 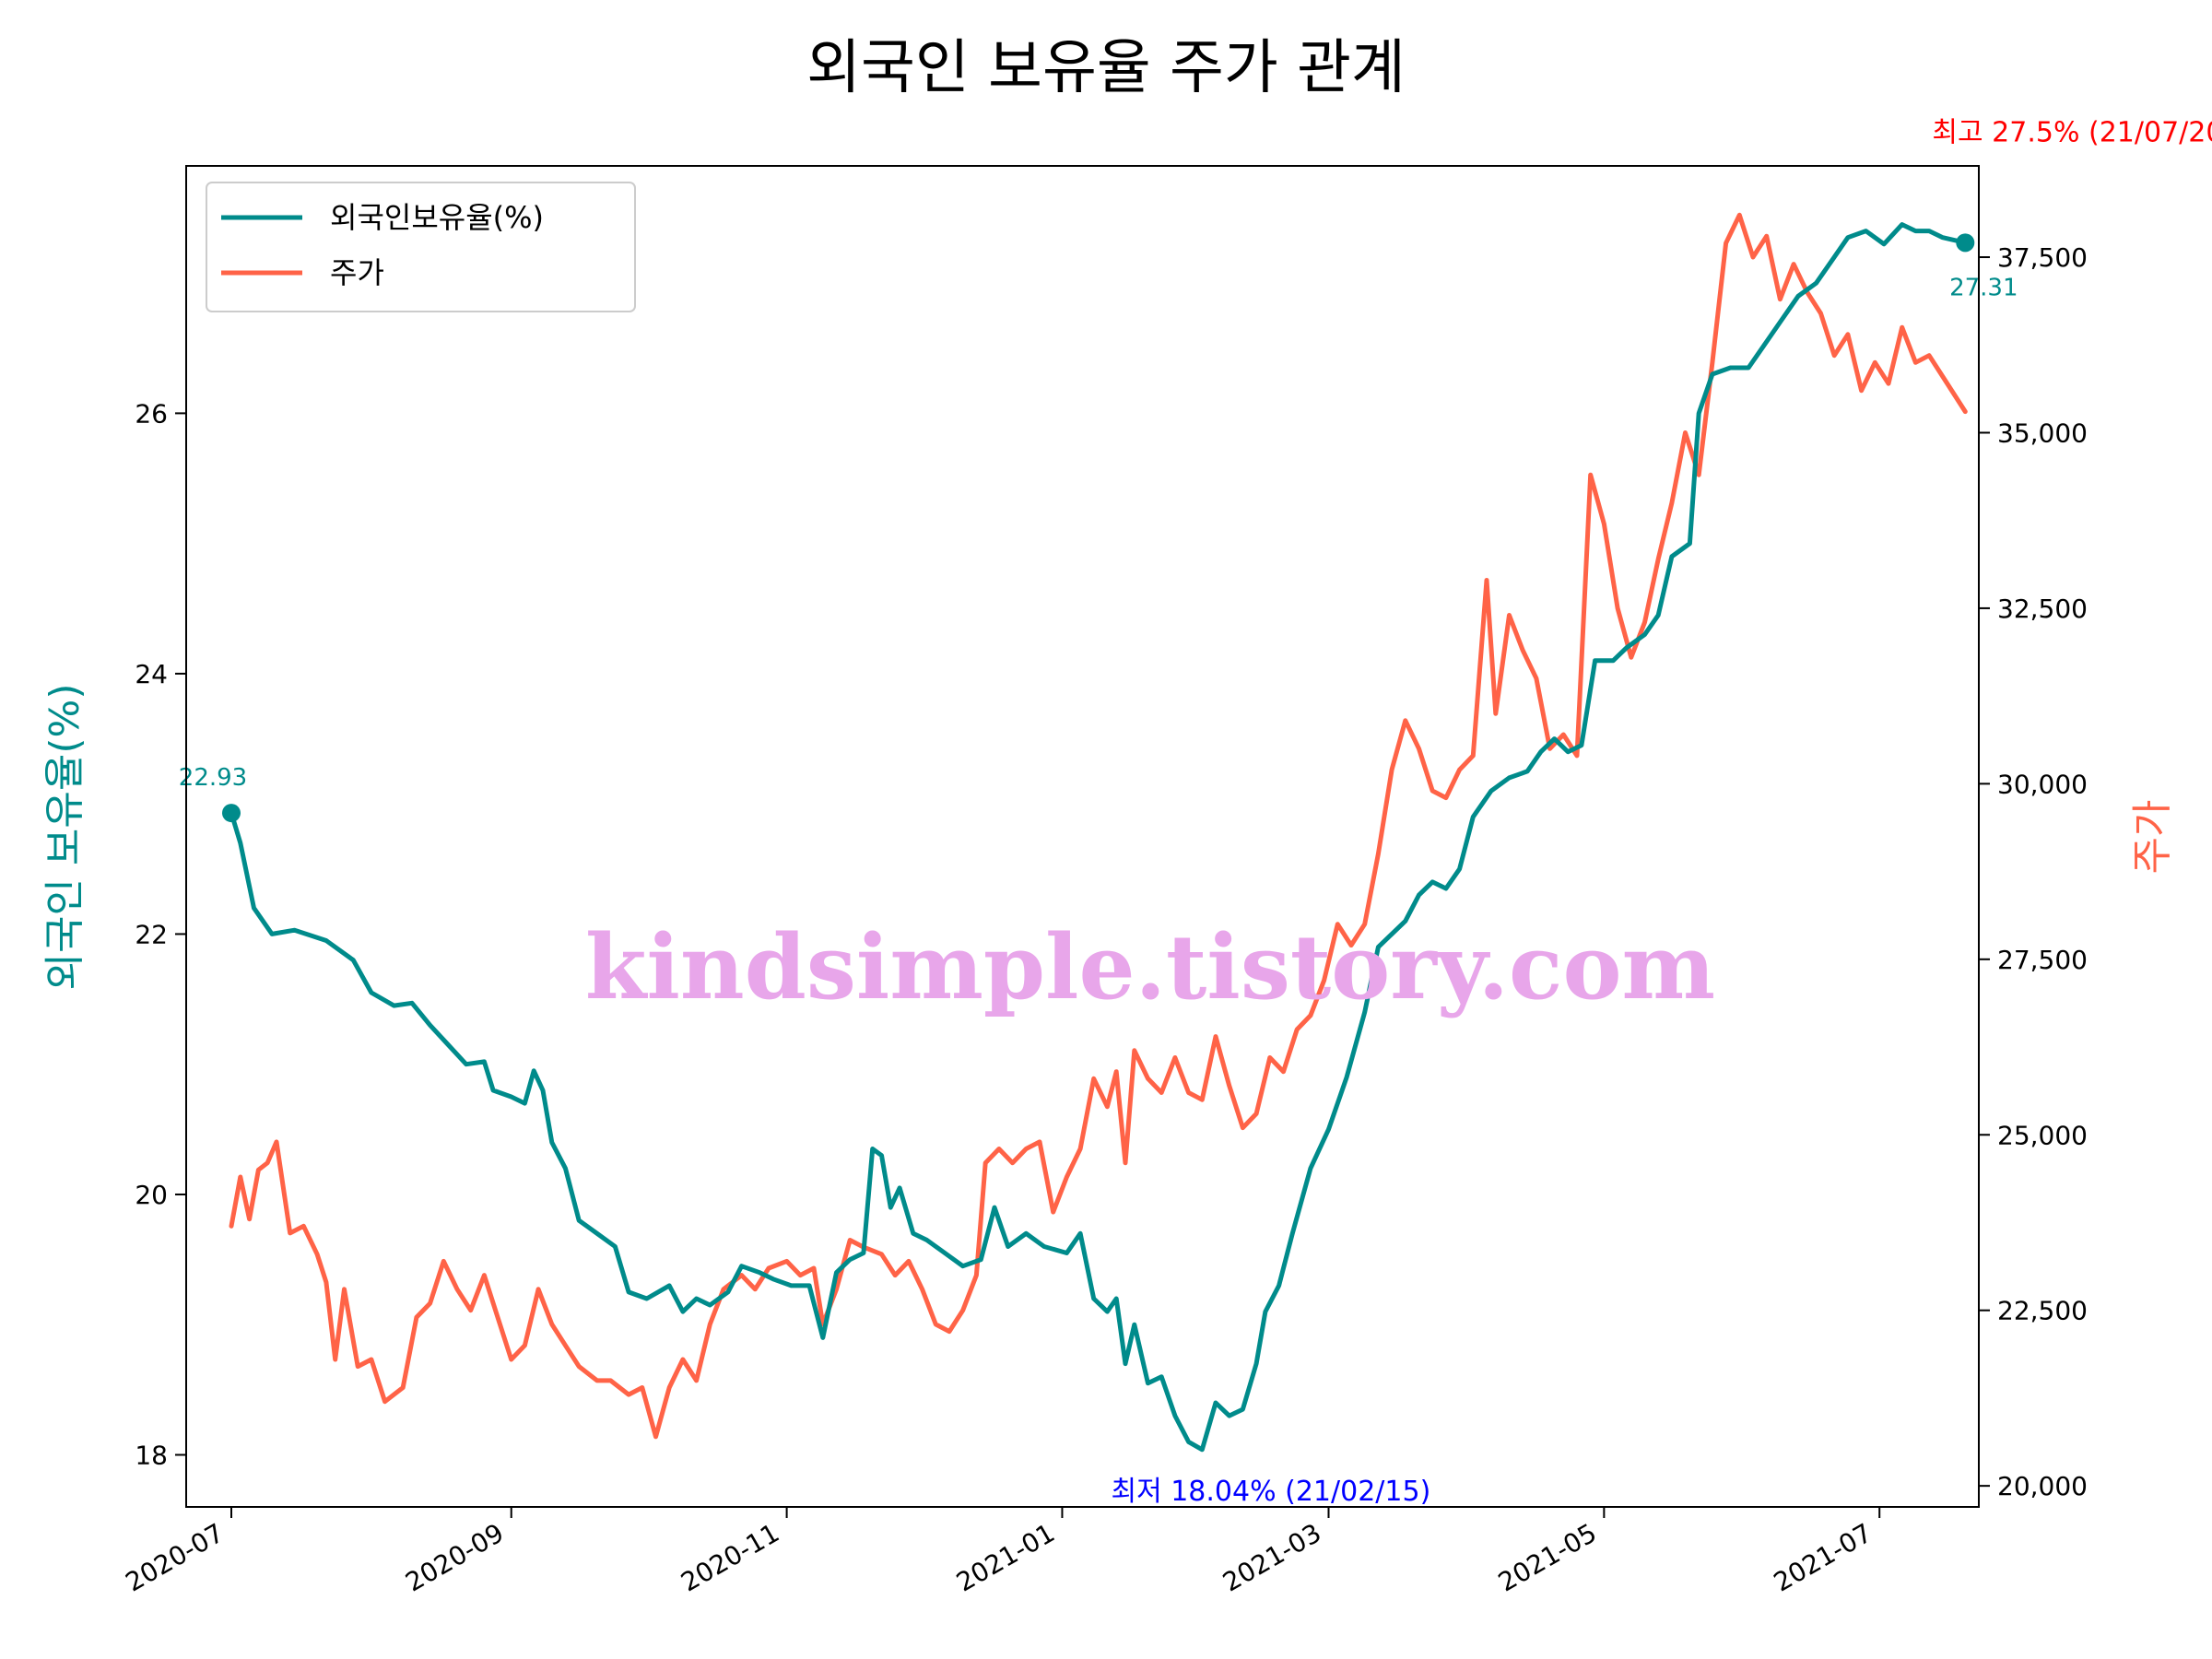 I want to click on y-left-tick-label: 26, so click(x=151, y=413).